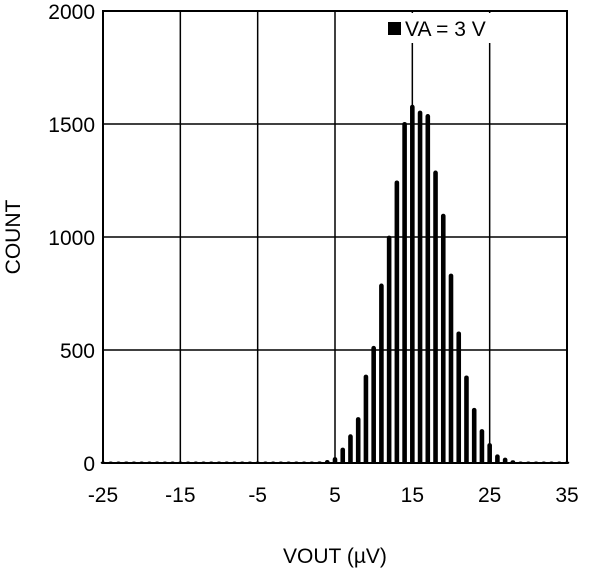 Image resolution: width=611 pixels, height=574 pixels. What do you see at coordinates (180, 495) in the screenshot?
I see `x-tick-label: -15` at bounding box center [180, 495].